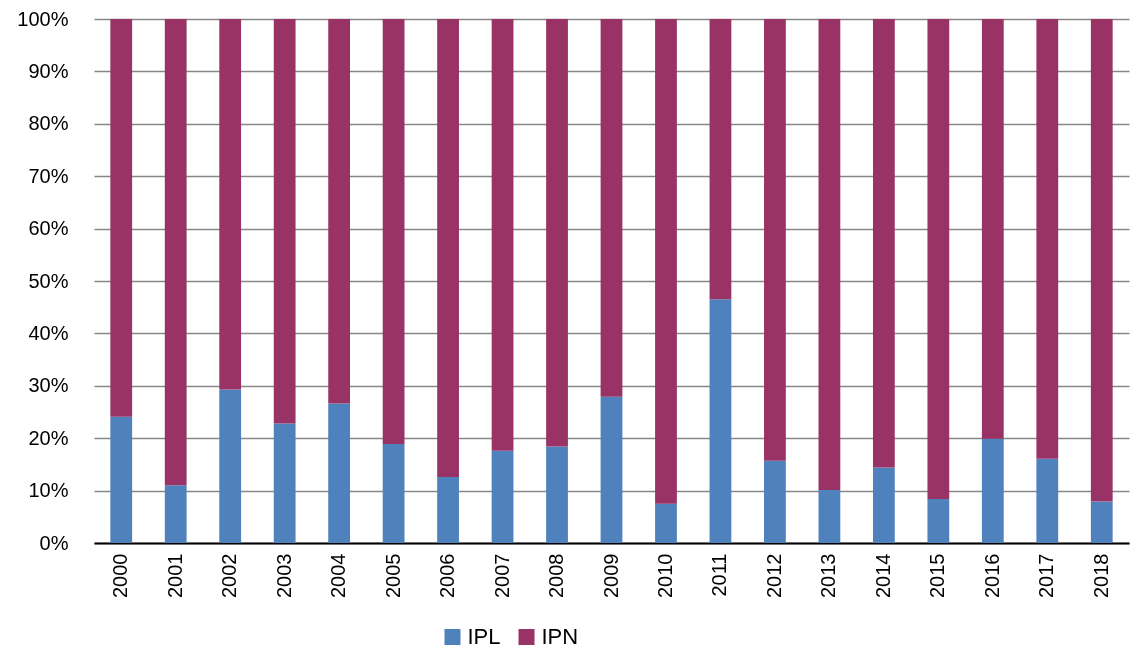 Image resolution: width=1133 pixels, height=652 pixels. What do you see at coordinates (48, 228) in the screenshot?
I see `y-tick-label: 60%` at bounding box center [48, 228].